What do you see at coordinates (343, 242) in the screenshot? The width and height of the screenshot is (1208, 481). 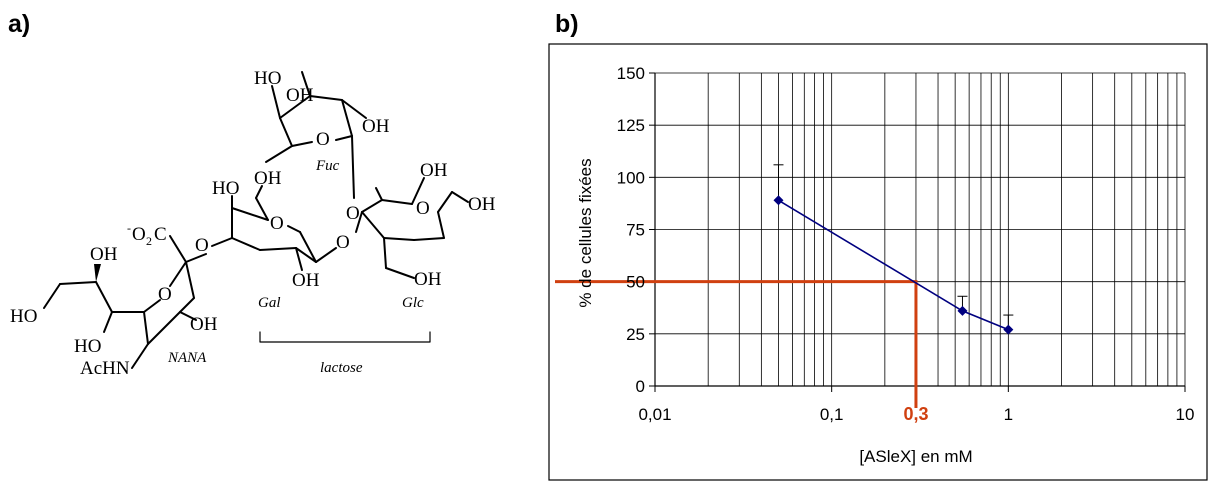 I see `glucose-gal-link-o-label: O` at bounding box center [343, 242].